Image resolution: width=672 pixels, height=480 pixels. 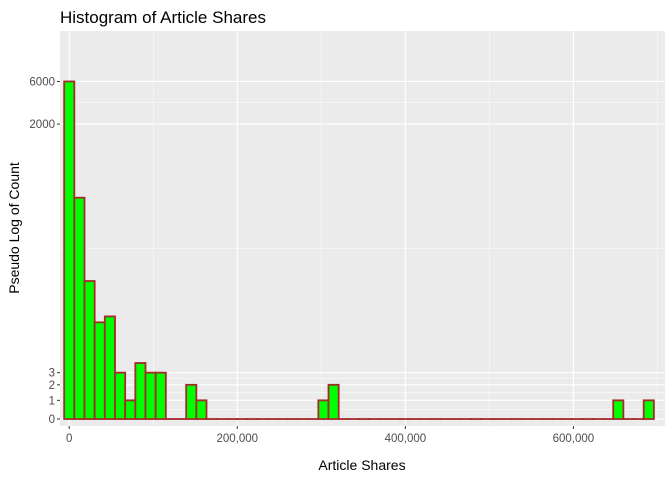 I want to click on y-tick-label: 6000, so click(x=42, y=82).